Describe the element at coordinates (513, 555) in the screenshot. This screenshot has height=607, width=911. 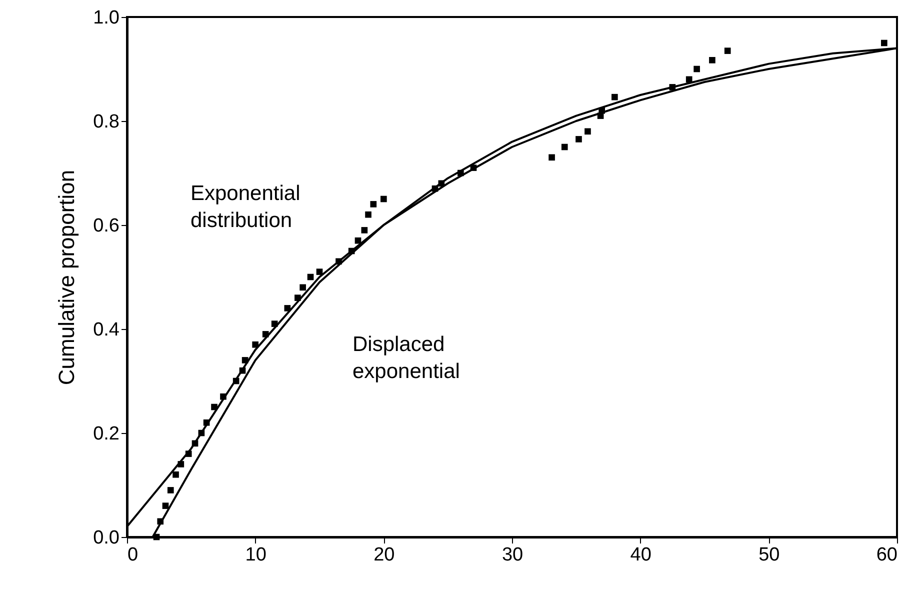
I see `x-tick-label: 30` at that location.